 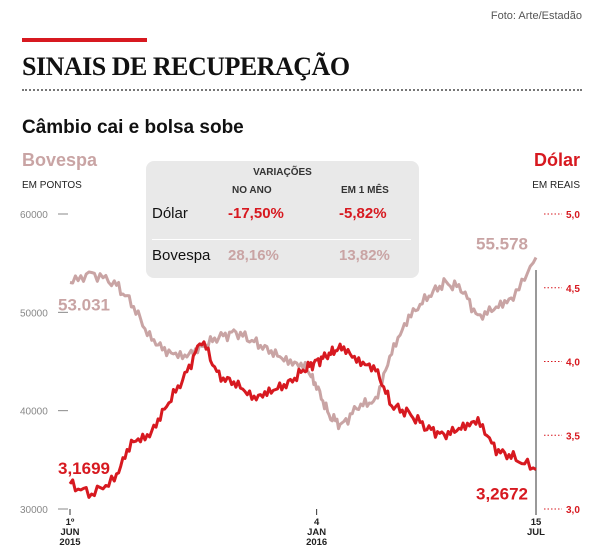 What do you see at coordinates (536, 522) in the screenshot?
I see `x-tick-label: 15` at bounding box center [536, 522].